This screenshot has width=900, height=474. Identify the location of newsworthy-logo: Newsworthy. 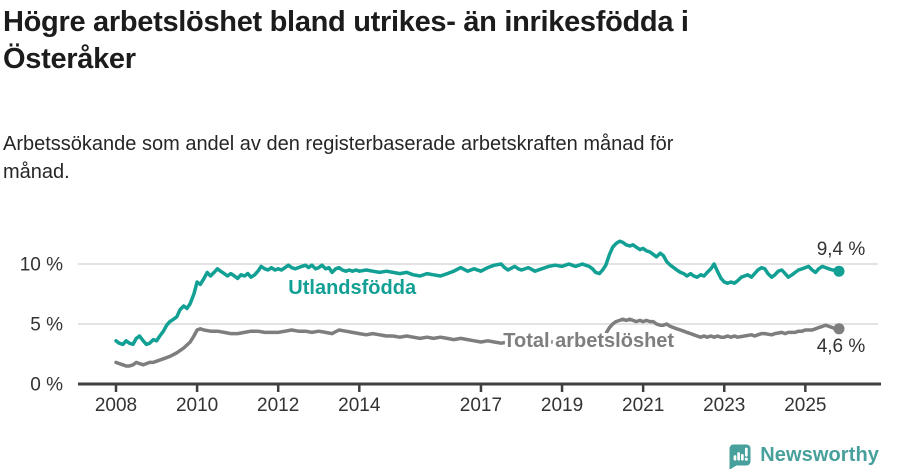
(802, 455).